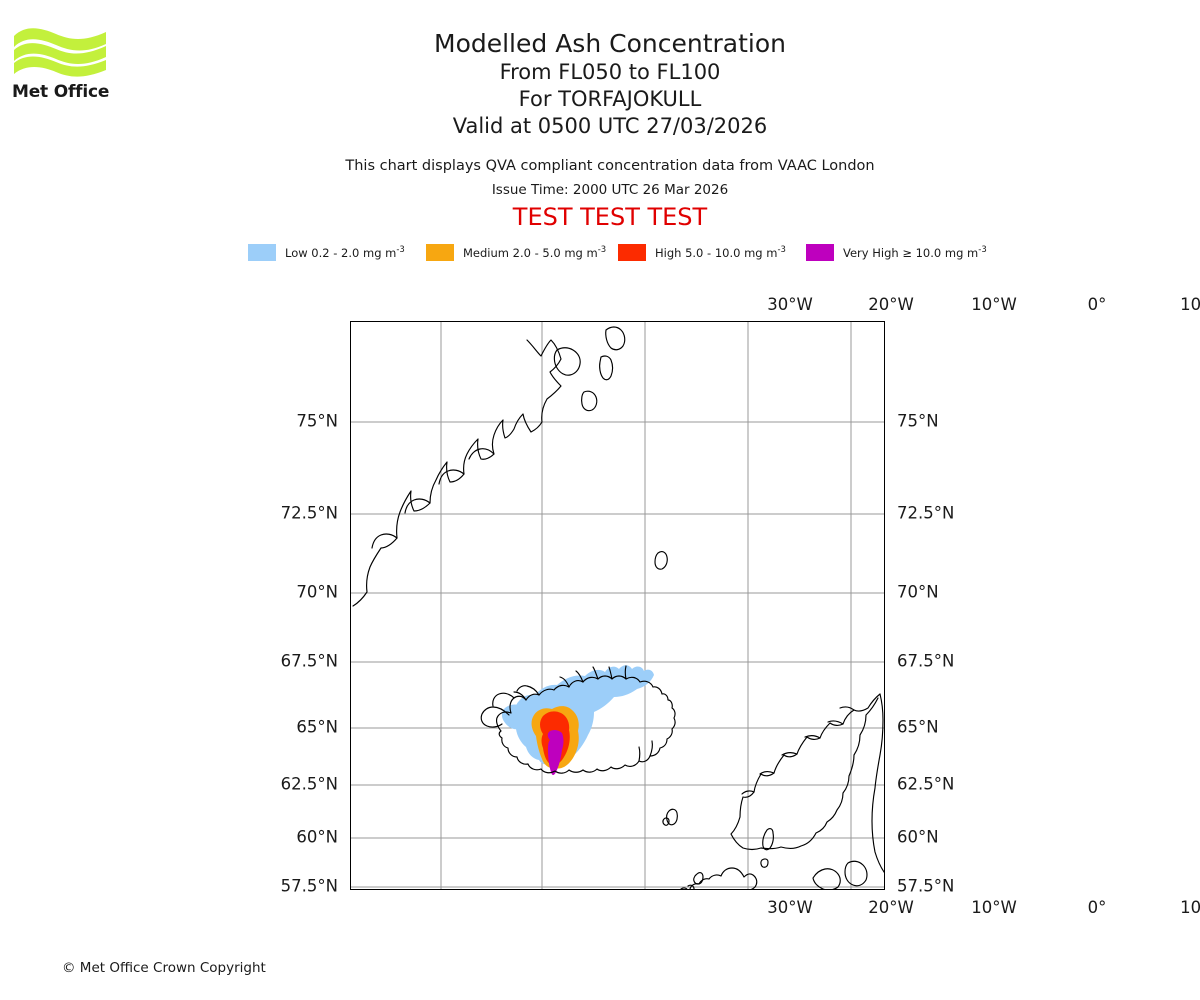 This screenshot has width=1200, height=1000. What do you see at coordinates (610, 99) in the screenshot?
I see `volcano-subtitle: For TORFAJOKULL` at bounding box center [610, 99].